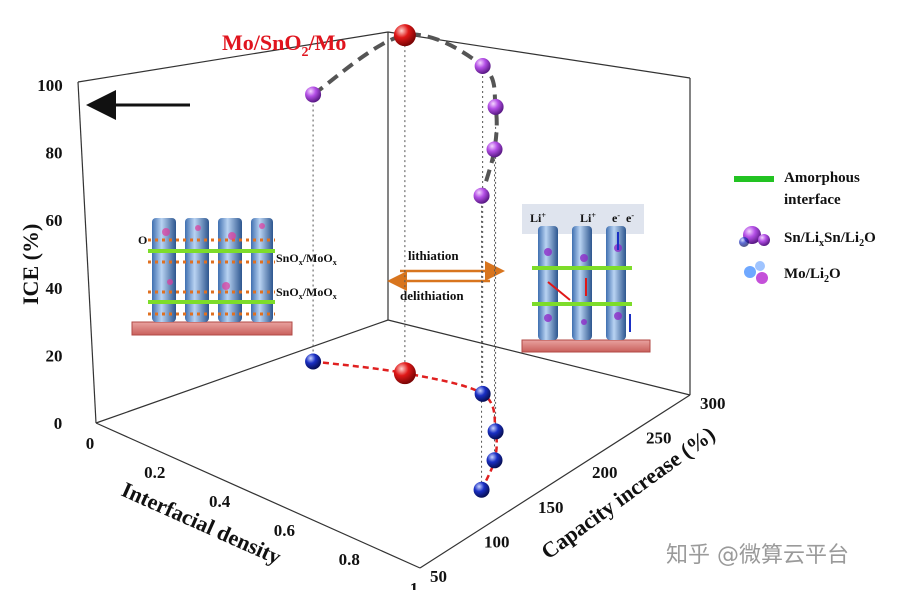 The image size is (912, 590). Describe the element at coordinates (154, 472) in the screenshot. I see `x-tick-label: 0.2` at that location.